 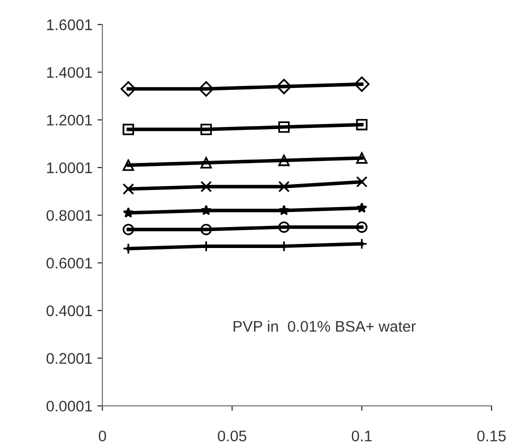 What do you see at coordinates (102, 436) in the screenshot?
I see `x-tick-label: 0` at bounding box center [102, 436].